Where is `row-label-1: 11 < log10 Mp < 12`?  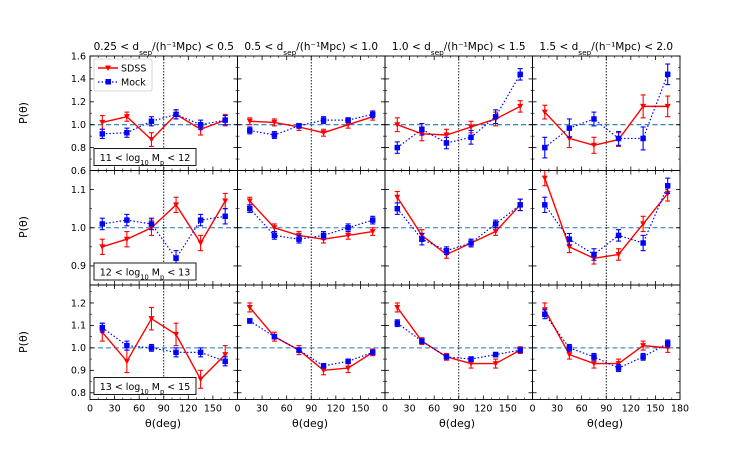
row-label-1: 11 < log10 Mp < 12 is located at coordinates (145, 160).